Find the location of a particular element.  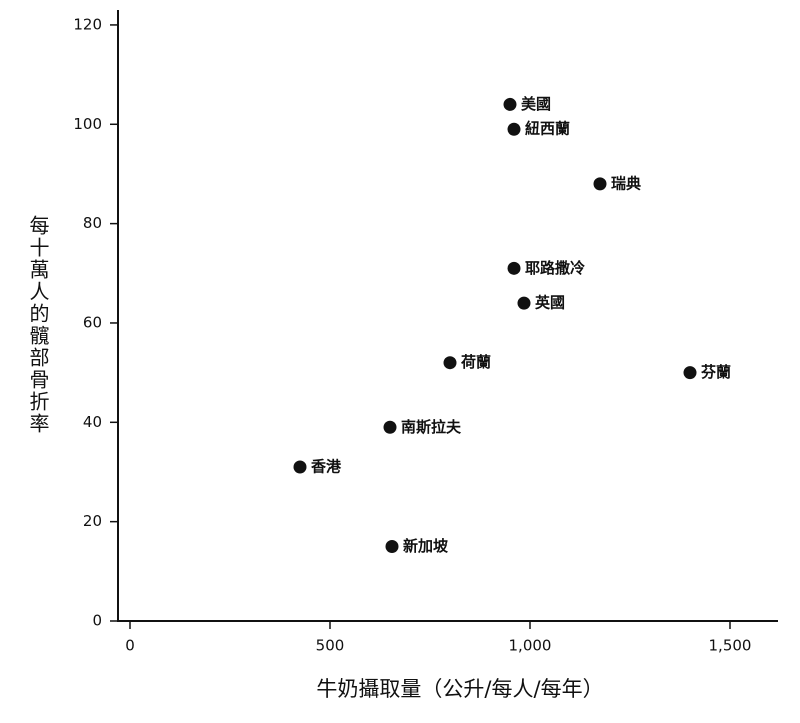

point-label: 耶路撒冷 is located at coordinates (555, 268).